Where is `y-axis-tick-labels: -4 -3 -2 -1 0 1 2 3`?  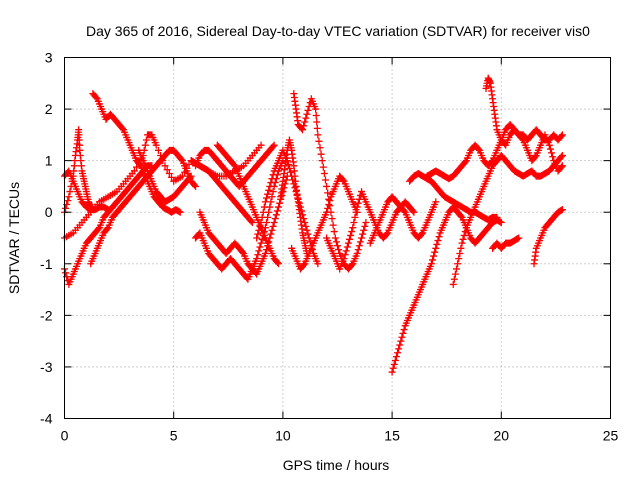
y-axis-tick-labels: -4 -3 -2 -1 0 1 2 3 is located at coordinates (46, 238).